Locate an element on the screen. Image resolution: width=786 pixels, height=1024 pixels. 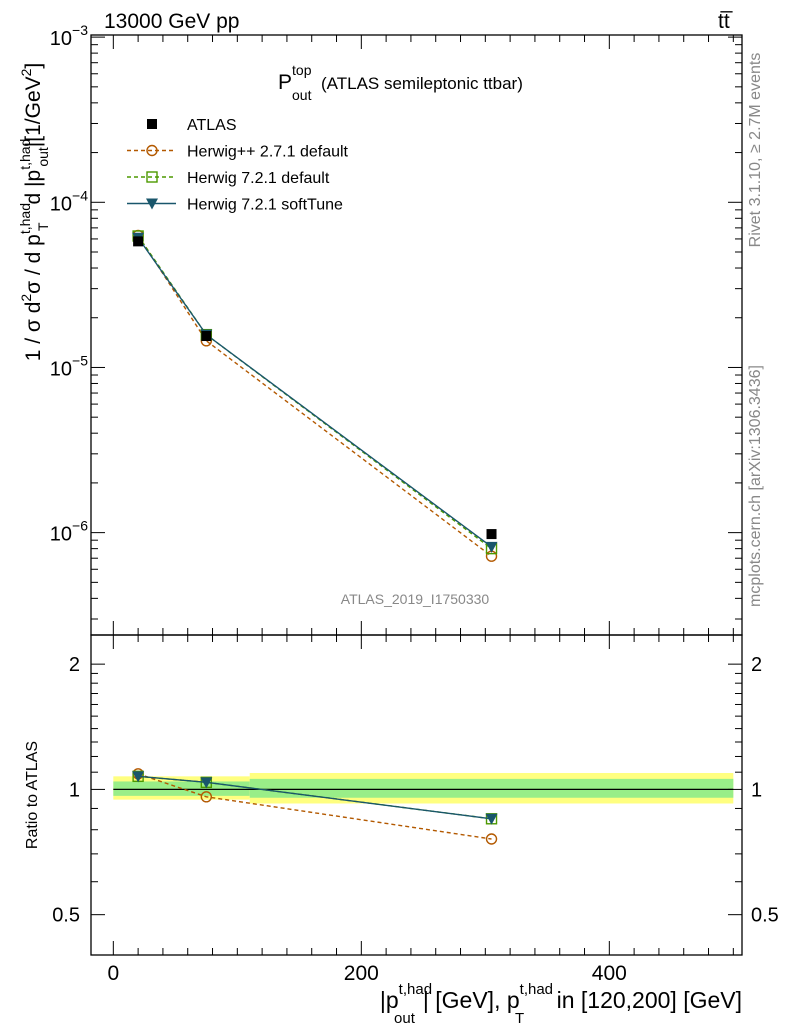
legend-label-herwig-7-2-1-softtune: Herwig 7.2.1 softTune is located at coordinates (265, 205).